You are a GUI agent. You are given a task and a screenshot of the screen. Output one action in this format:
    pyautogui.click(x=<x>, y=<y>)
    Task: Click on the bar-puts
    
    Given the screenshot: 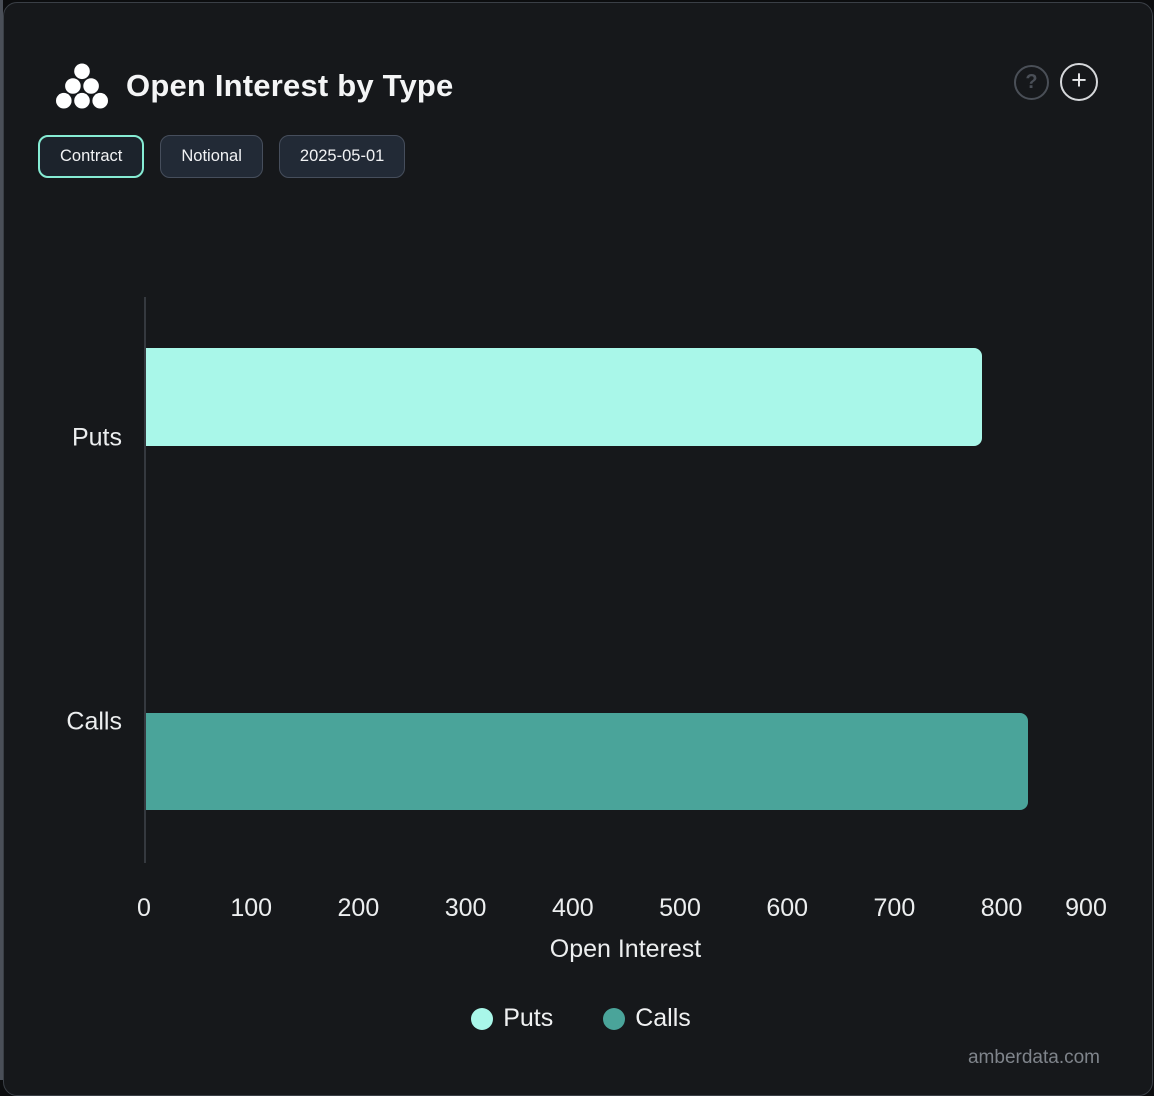 What is the action you would take?
    pyautogui.click(x=564, y=397)
    